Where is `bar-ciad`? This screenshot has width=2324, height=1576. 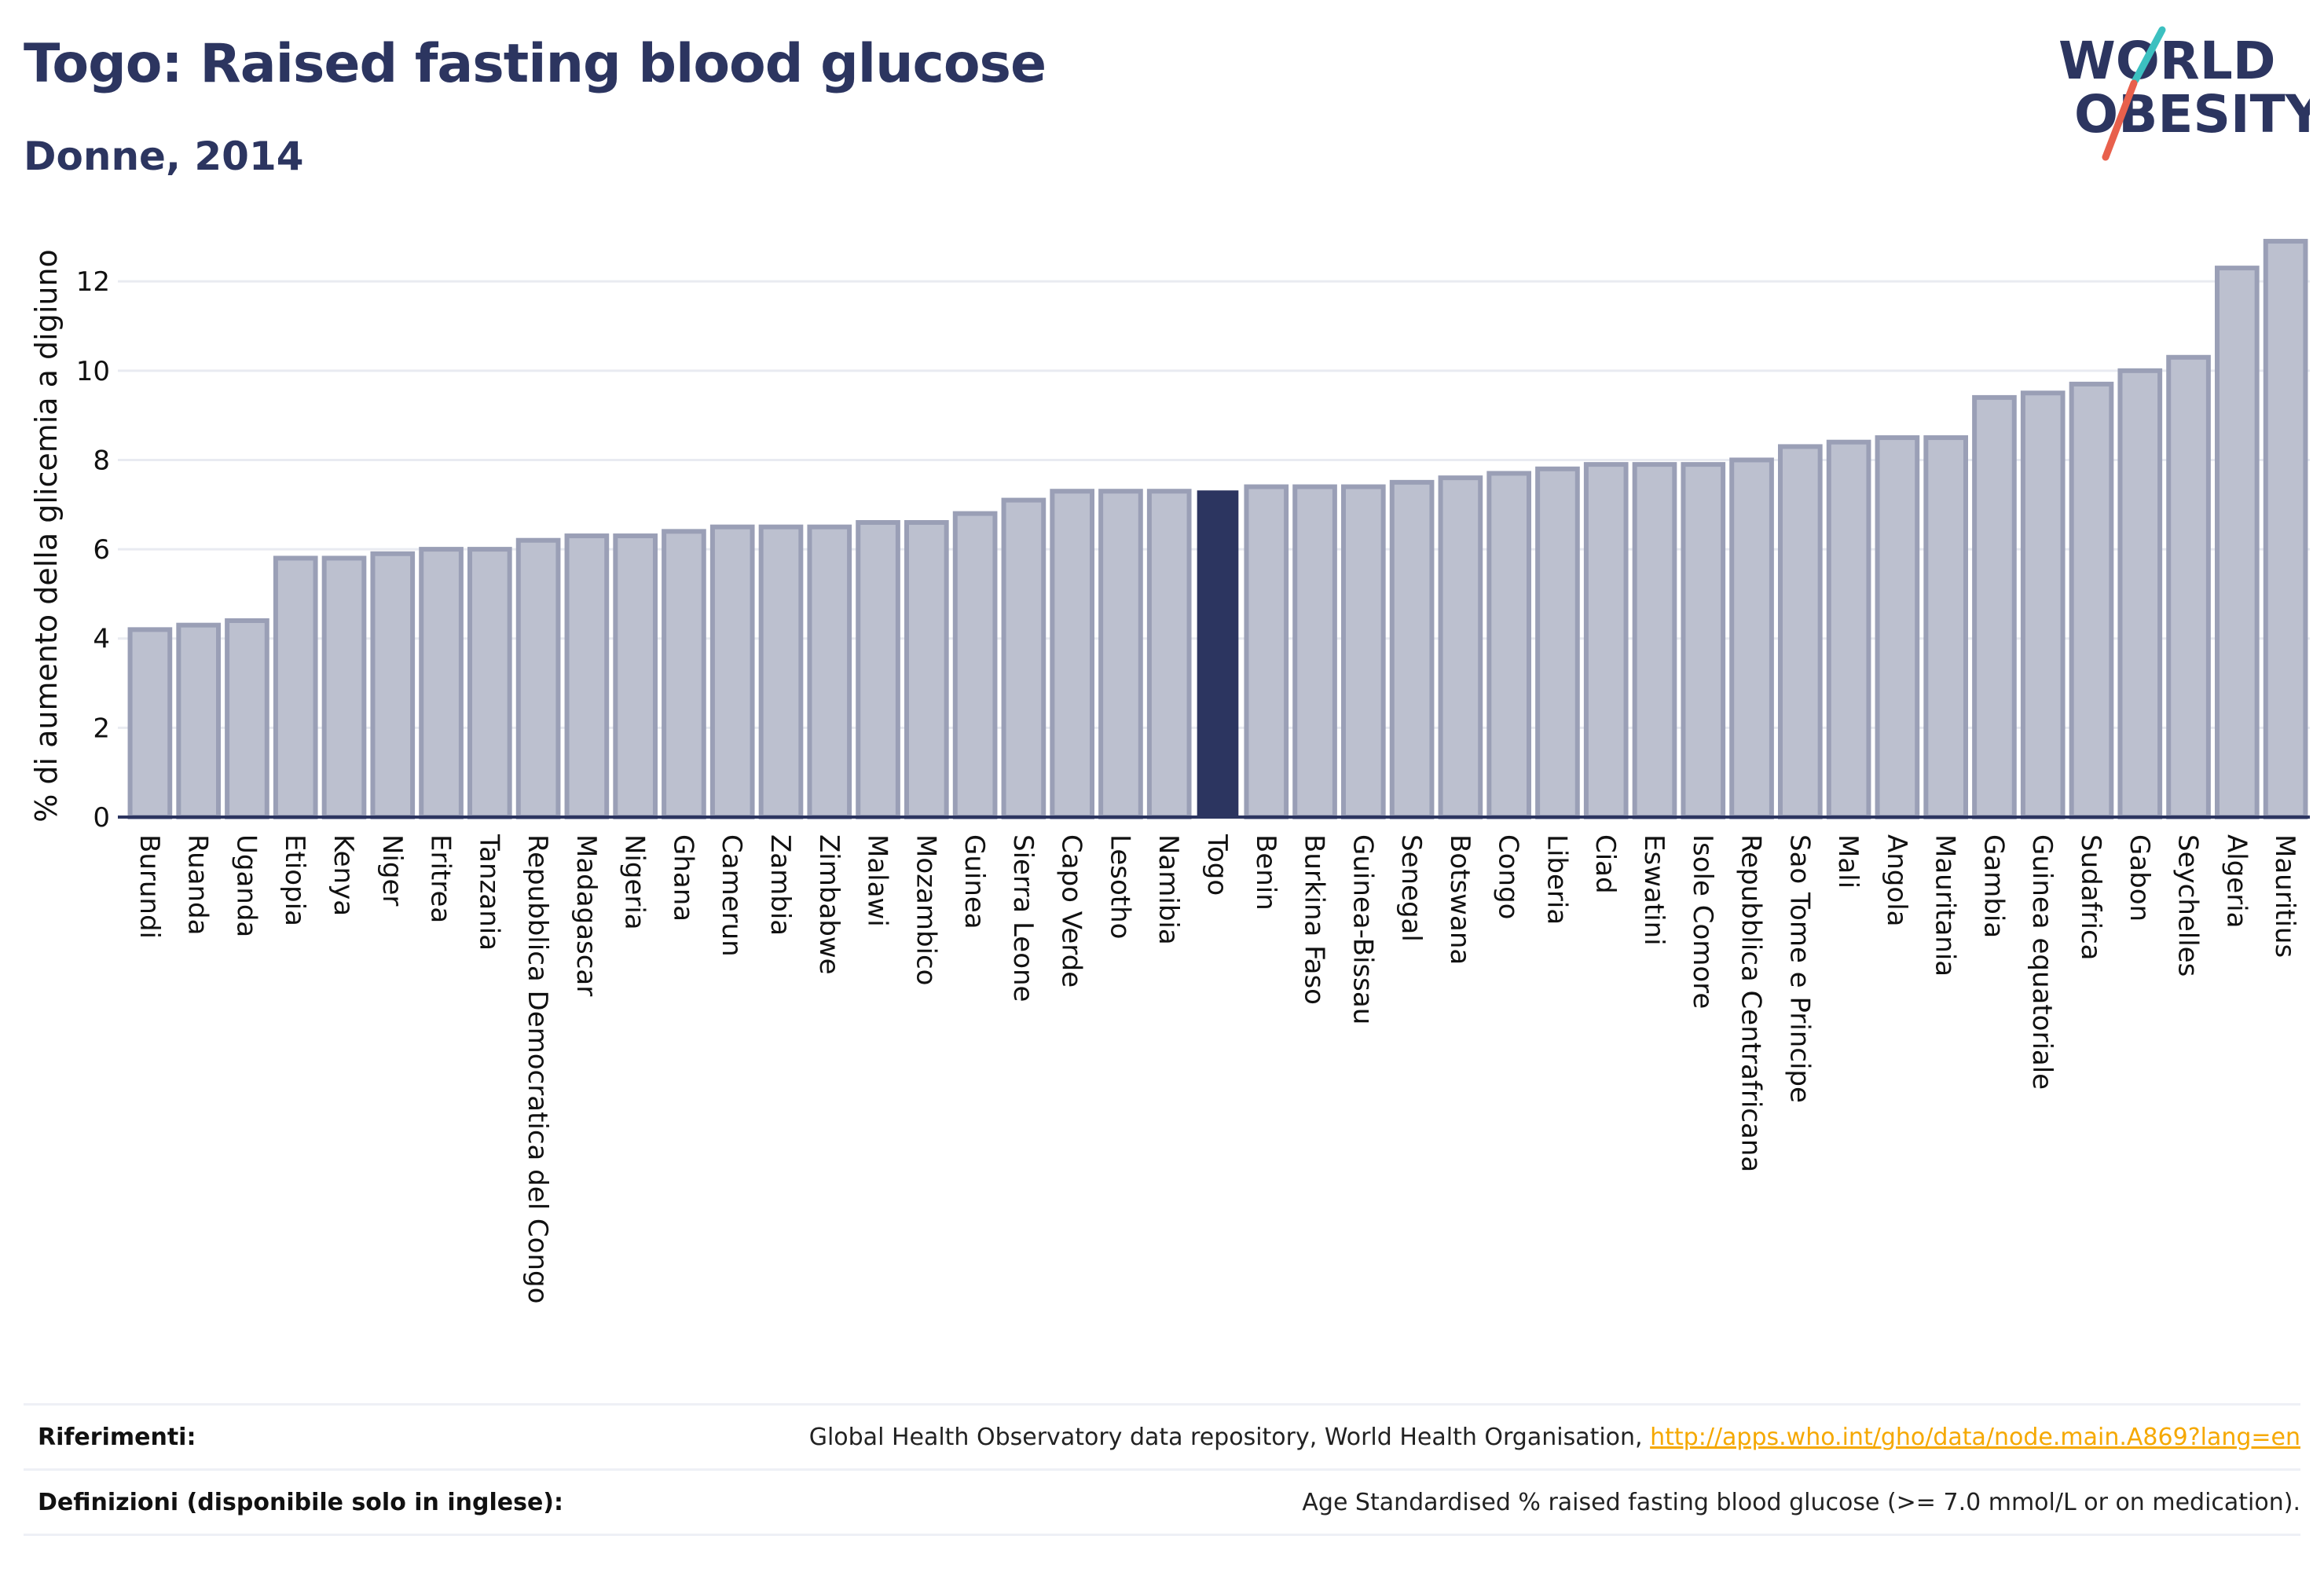 bar-ciad is located at coordinates (1606, 640).